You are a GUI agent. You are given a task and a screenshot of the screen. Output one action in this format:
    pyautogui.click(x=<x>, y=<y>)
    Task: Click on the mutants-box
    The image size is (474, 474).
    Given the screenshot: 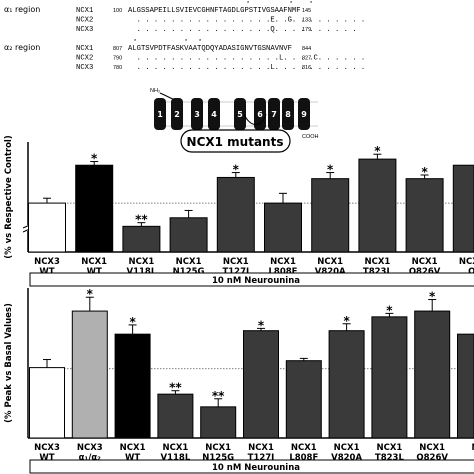 What is the action you would take?
    pyautogui.click(x=235, y=141)
    